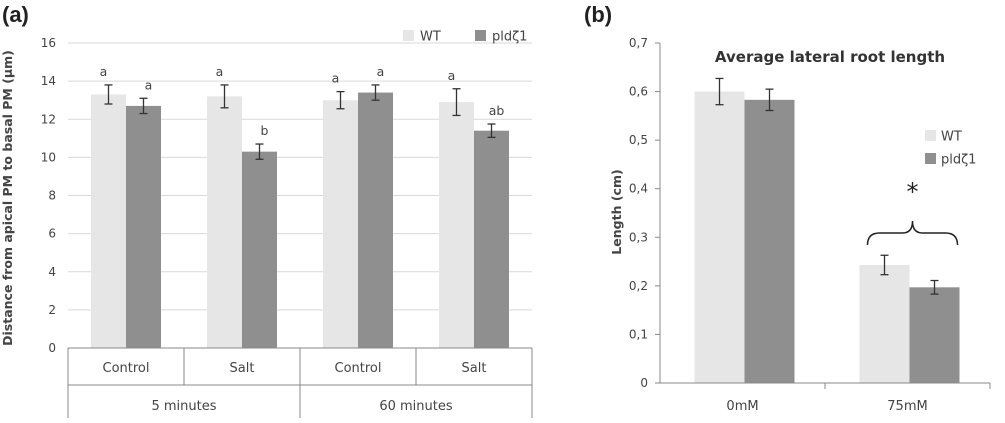 This screenshot has width=1005, height=423. What do you see at coordinates (465, 37) in the screenshot?
I see `chart-a-legend: WT pldζ1` at bounding box center [465, 37].